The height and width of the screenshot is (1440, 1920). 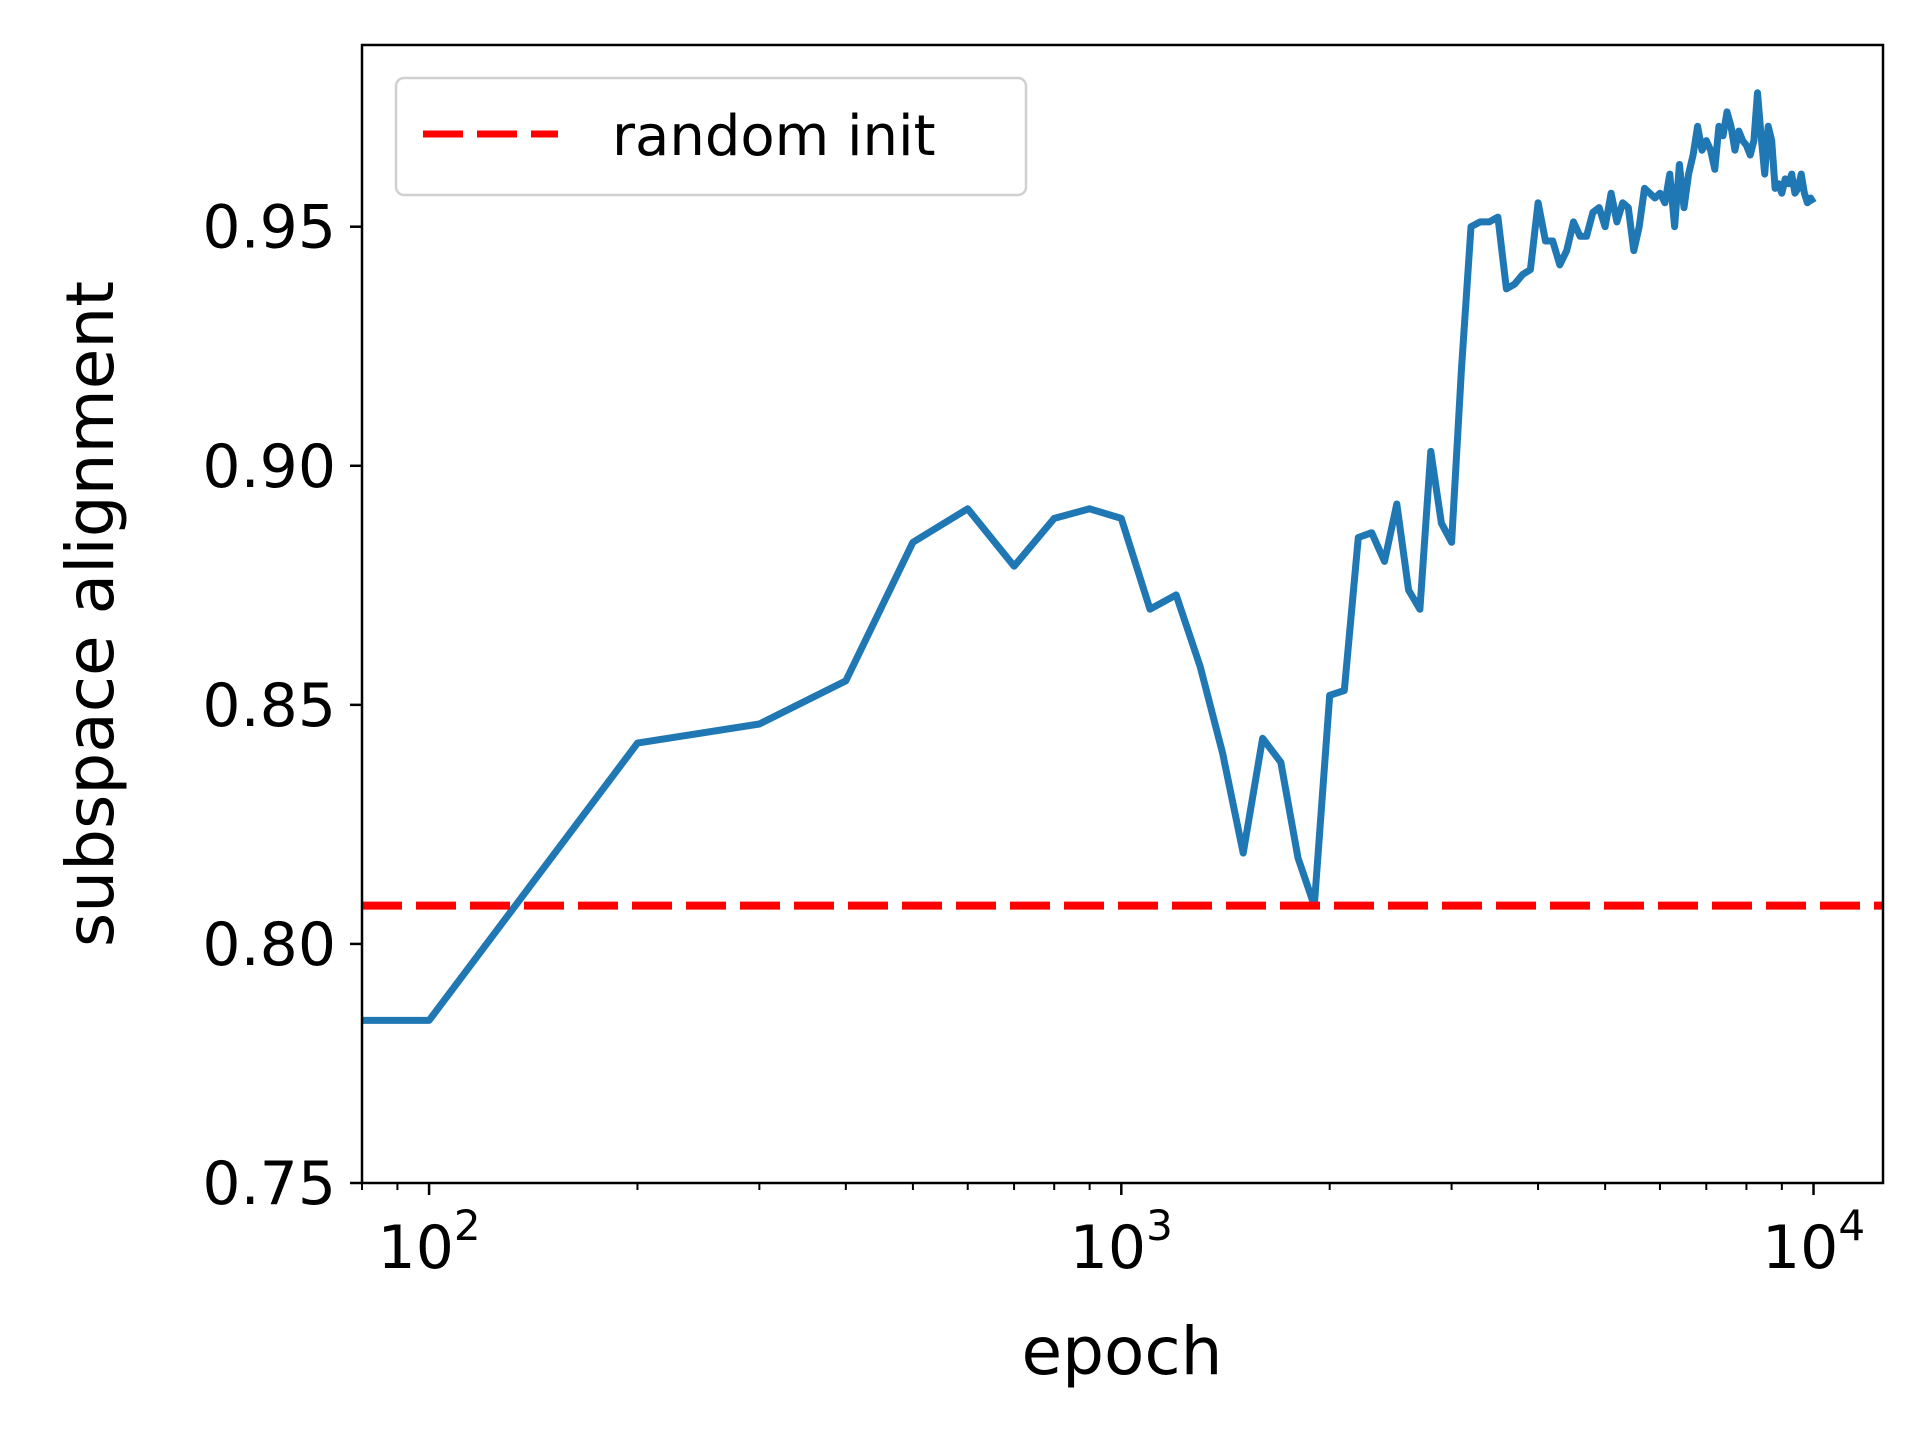 I want to click on x-tick-label: 10³, so click(x=1121, y=1242).